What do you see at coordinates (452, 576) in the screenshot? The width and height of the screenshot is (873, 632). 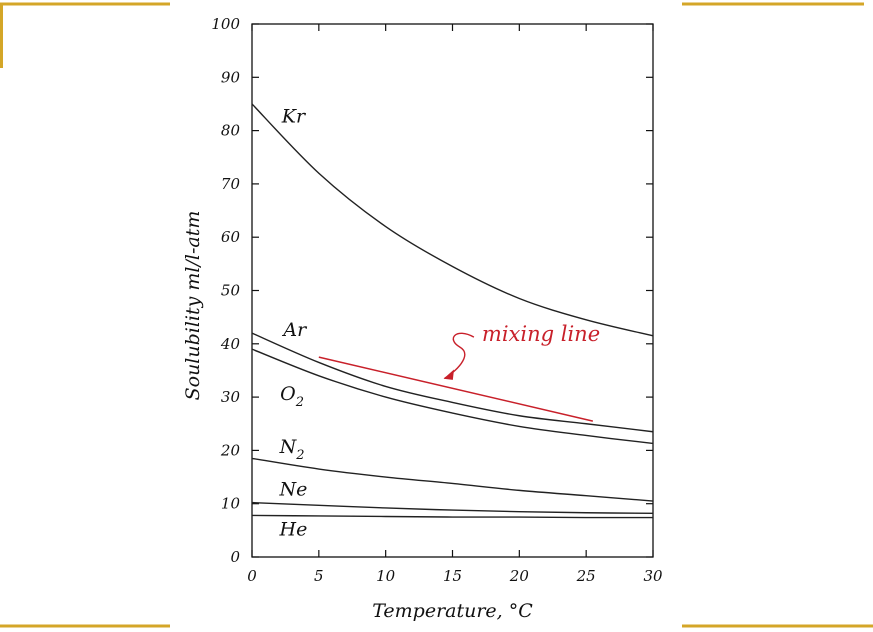 I see `x-tick-label: 15` at bounding box center [452, 576].